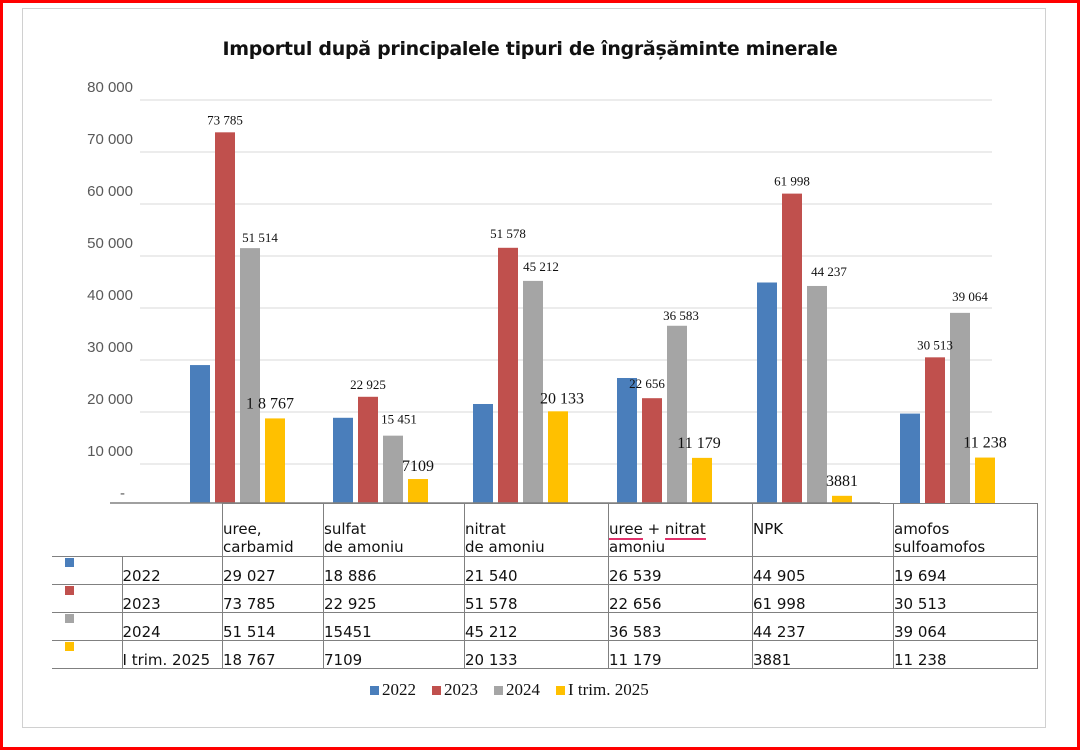  Describe the element at coordinates (110, 243) in the screenshot. I see `y-tick-label: 50 000` at that location.